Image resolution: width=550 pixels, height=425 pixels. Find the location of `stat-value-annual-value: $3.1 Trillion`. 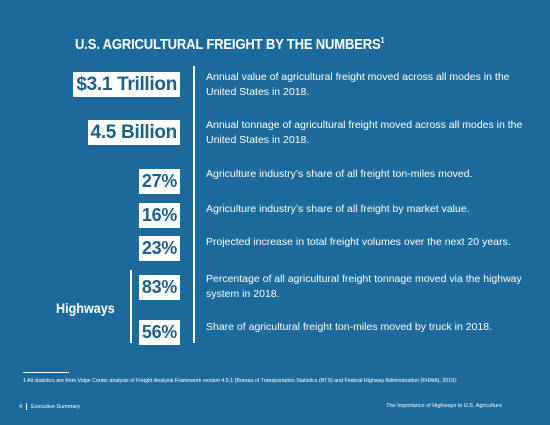

stat-value-annual-value: $3.1 Trillion is located at coordinates (126, 84).